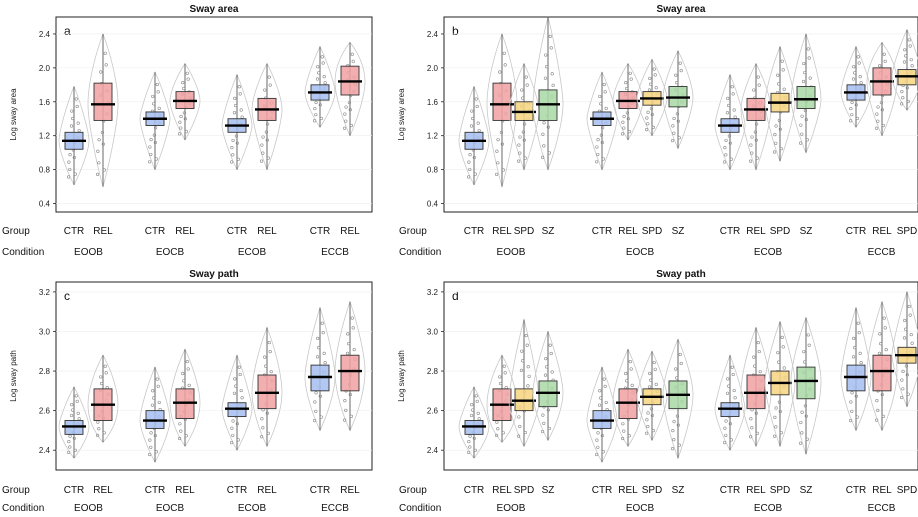 Image resolution: width=918 pixels, height=517 pixels. Describe the element at coordinates (652, 231) in the screenshot. I see `group-label: SPD` at that location.